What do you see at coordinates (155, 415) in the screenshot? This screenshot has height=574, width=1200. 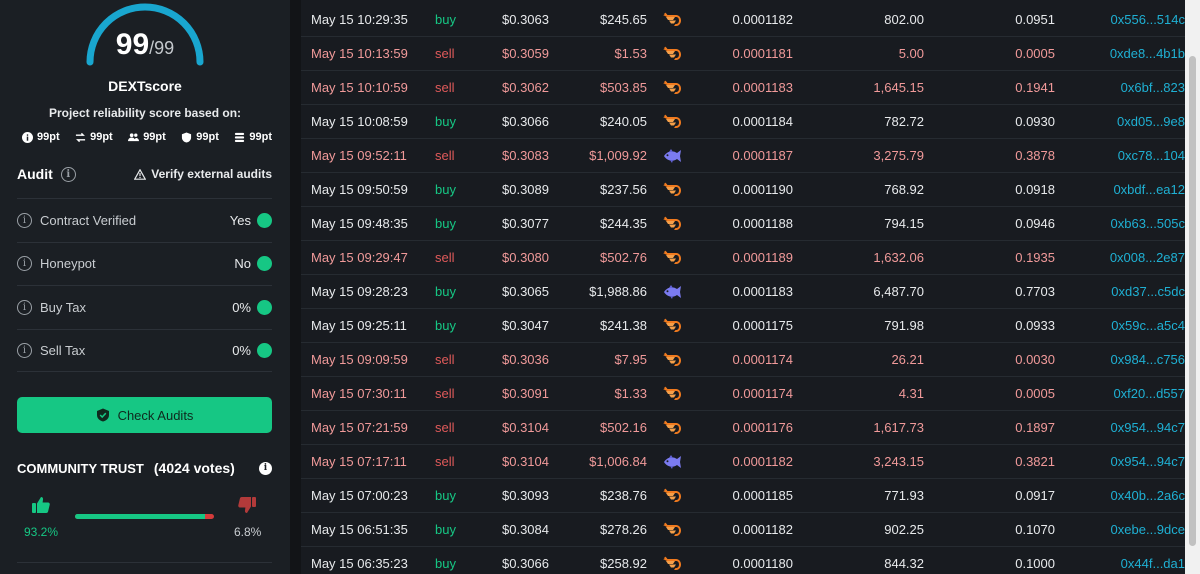 I see `check-audits-label: Check Audits` at bounding box center [155, 415].